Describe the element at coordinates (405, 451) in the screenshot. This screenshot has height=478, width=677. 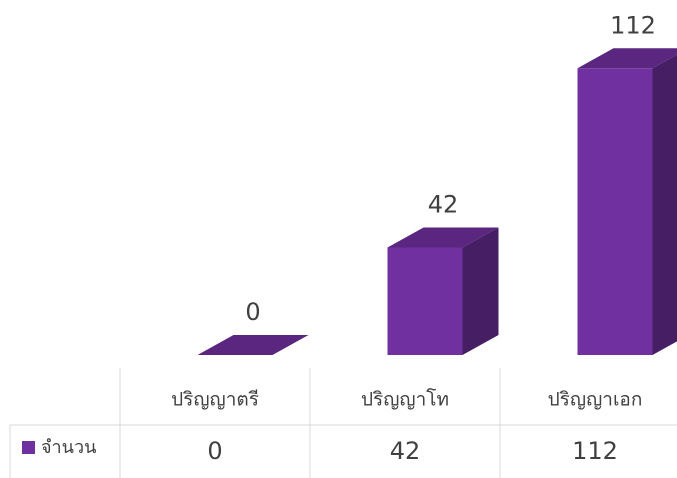
I see `table-cell: 42` at that location.